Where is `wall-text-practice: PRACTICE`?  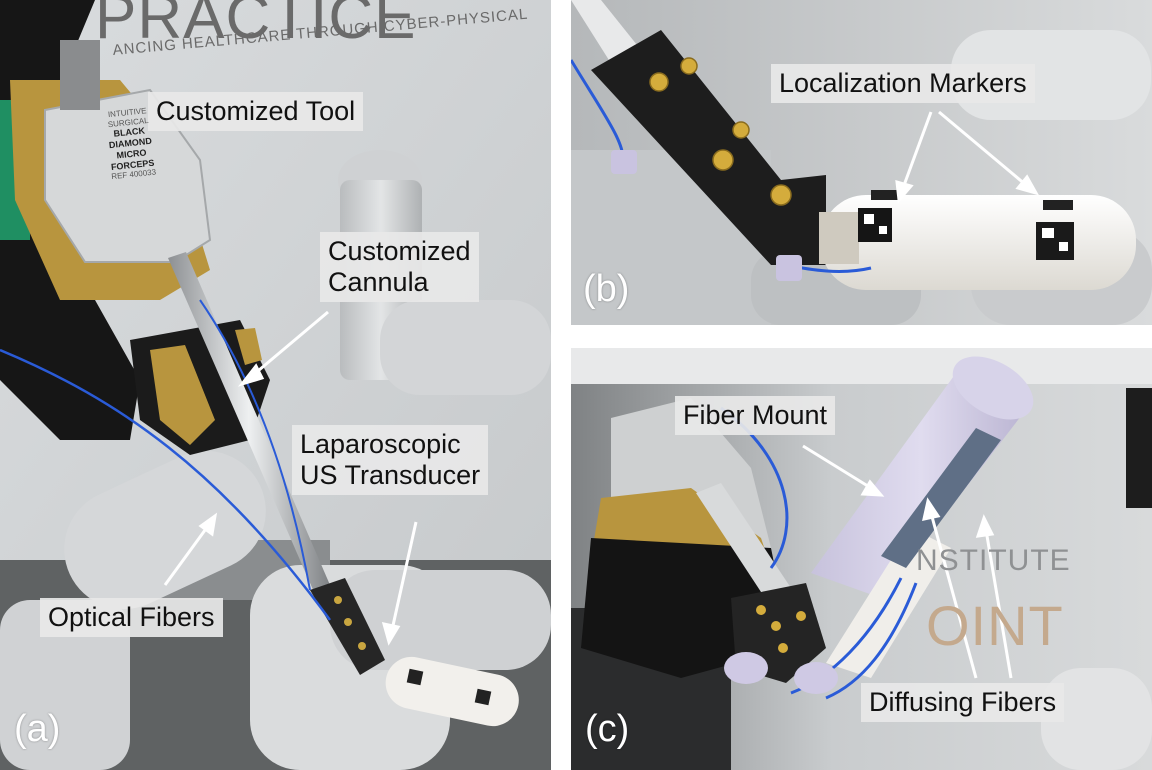
wall-text-practice: PRACTICE is located at coordinates (256, 26).